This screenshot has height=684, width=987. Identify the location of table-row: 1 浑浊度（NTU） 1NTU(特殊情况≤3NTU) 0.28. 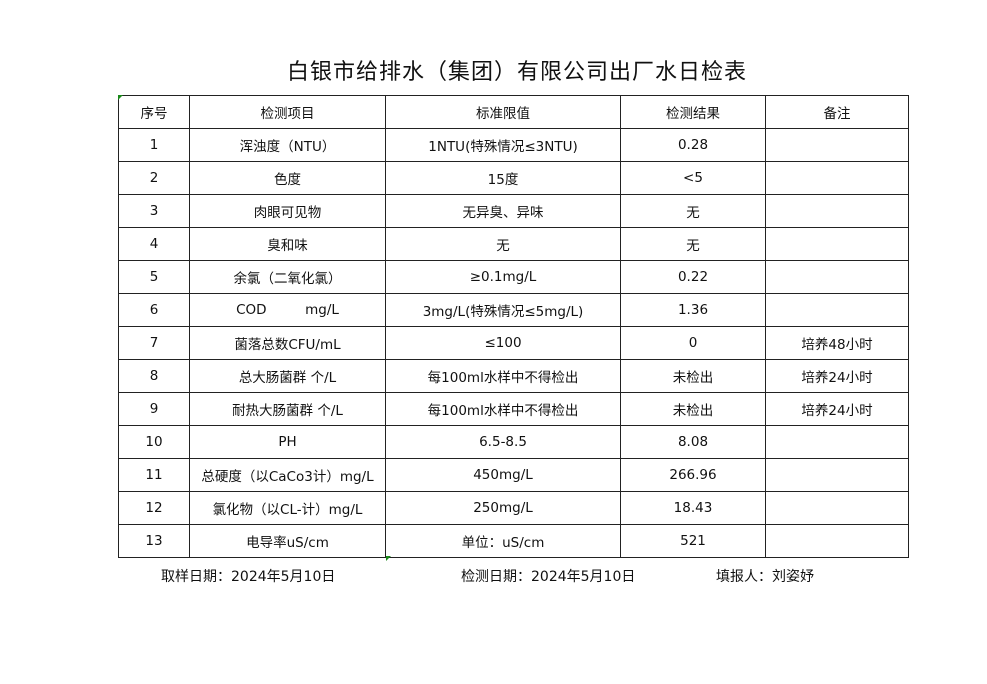
(513, 145).